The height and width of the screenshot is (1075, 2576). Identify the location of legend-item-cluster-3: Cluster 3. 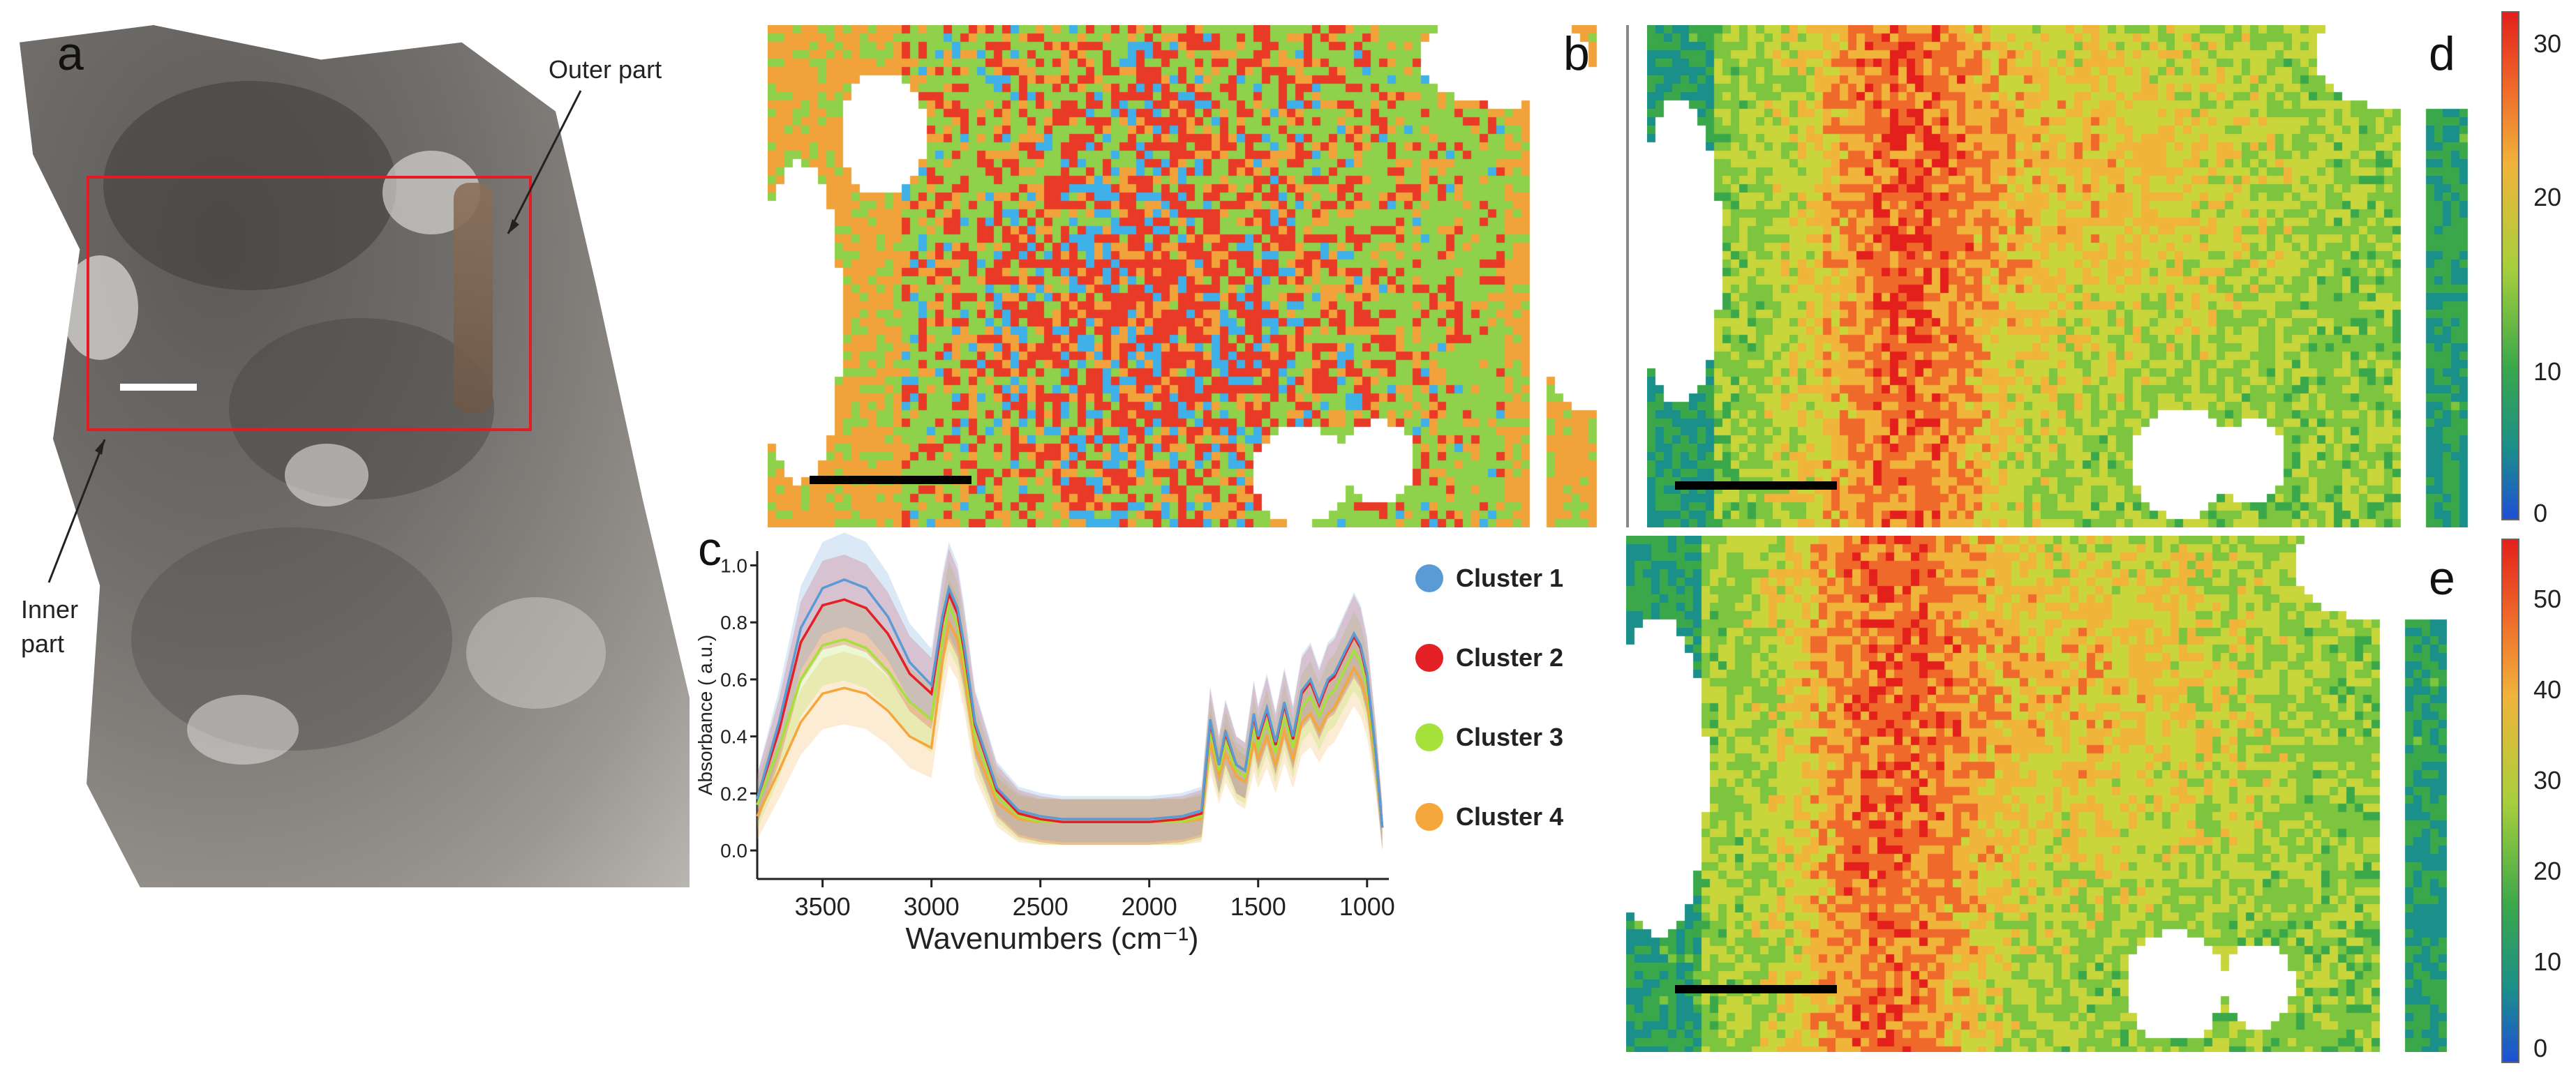
(1489, 737).